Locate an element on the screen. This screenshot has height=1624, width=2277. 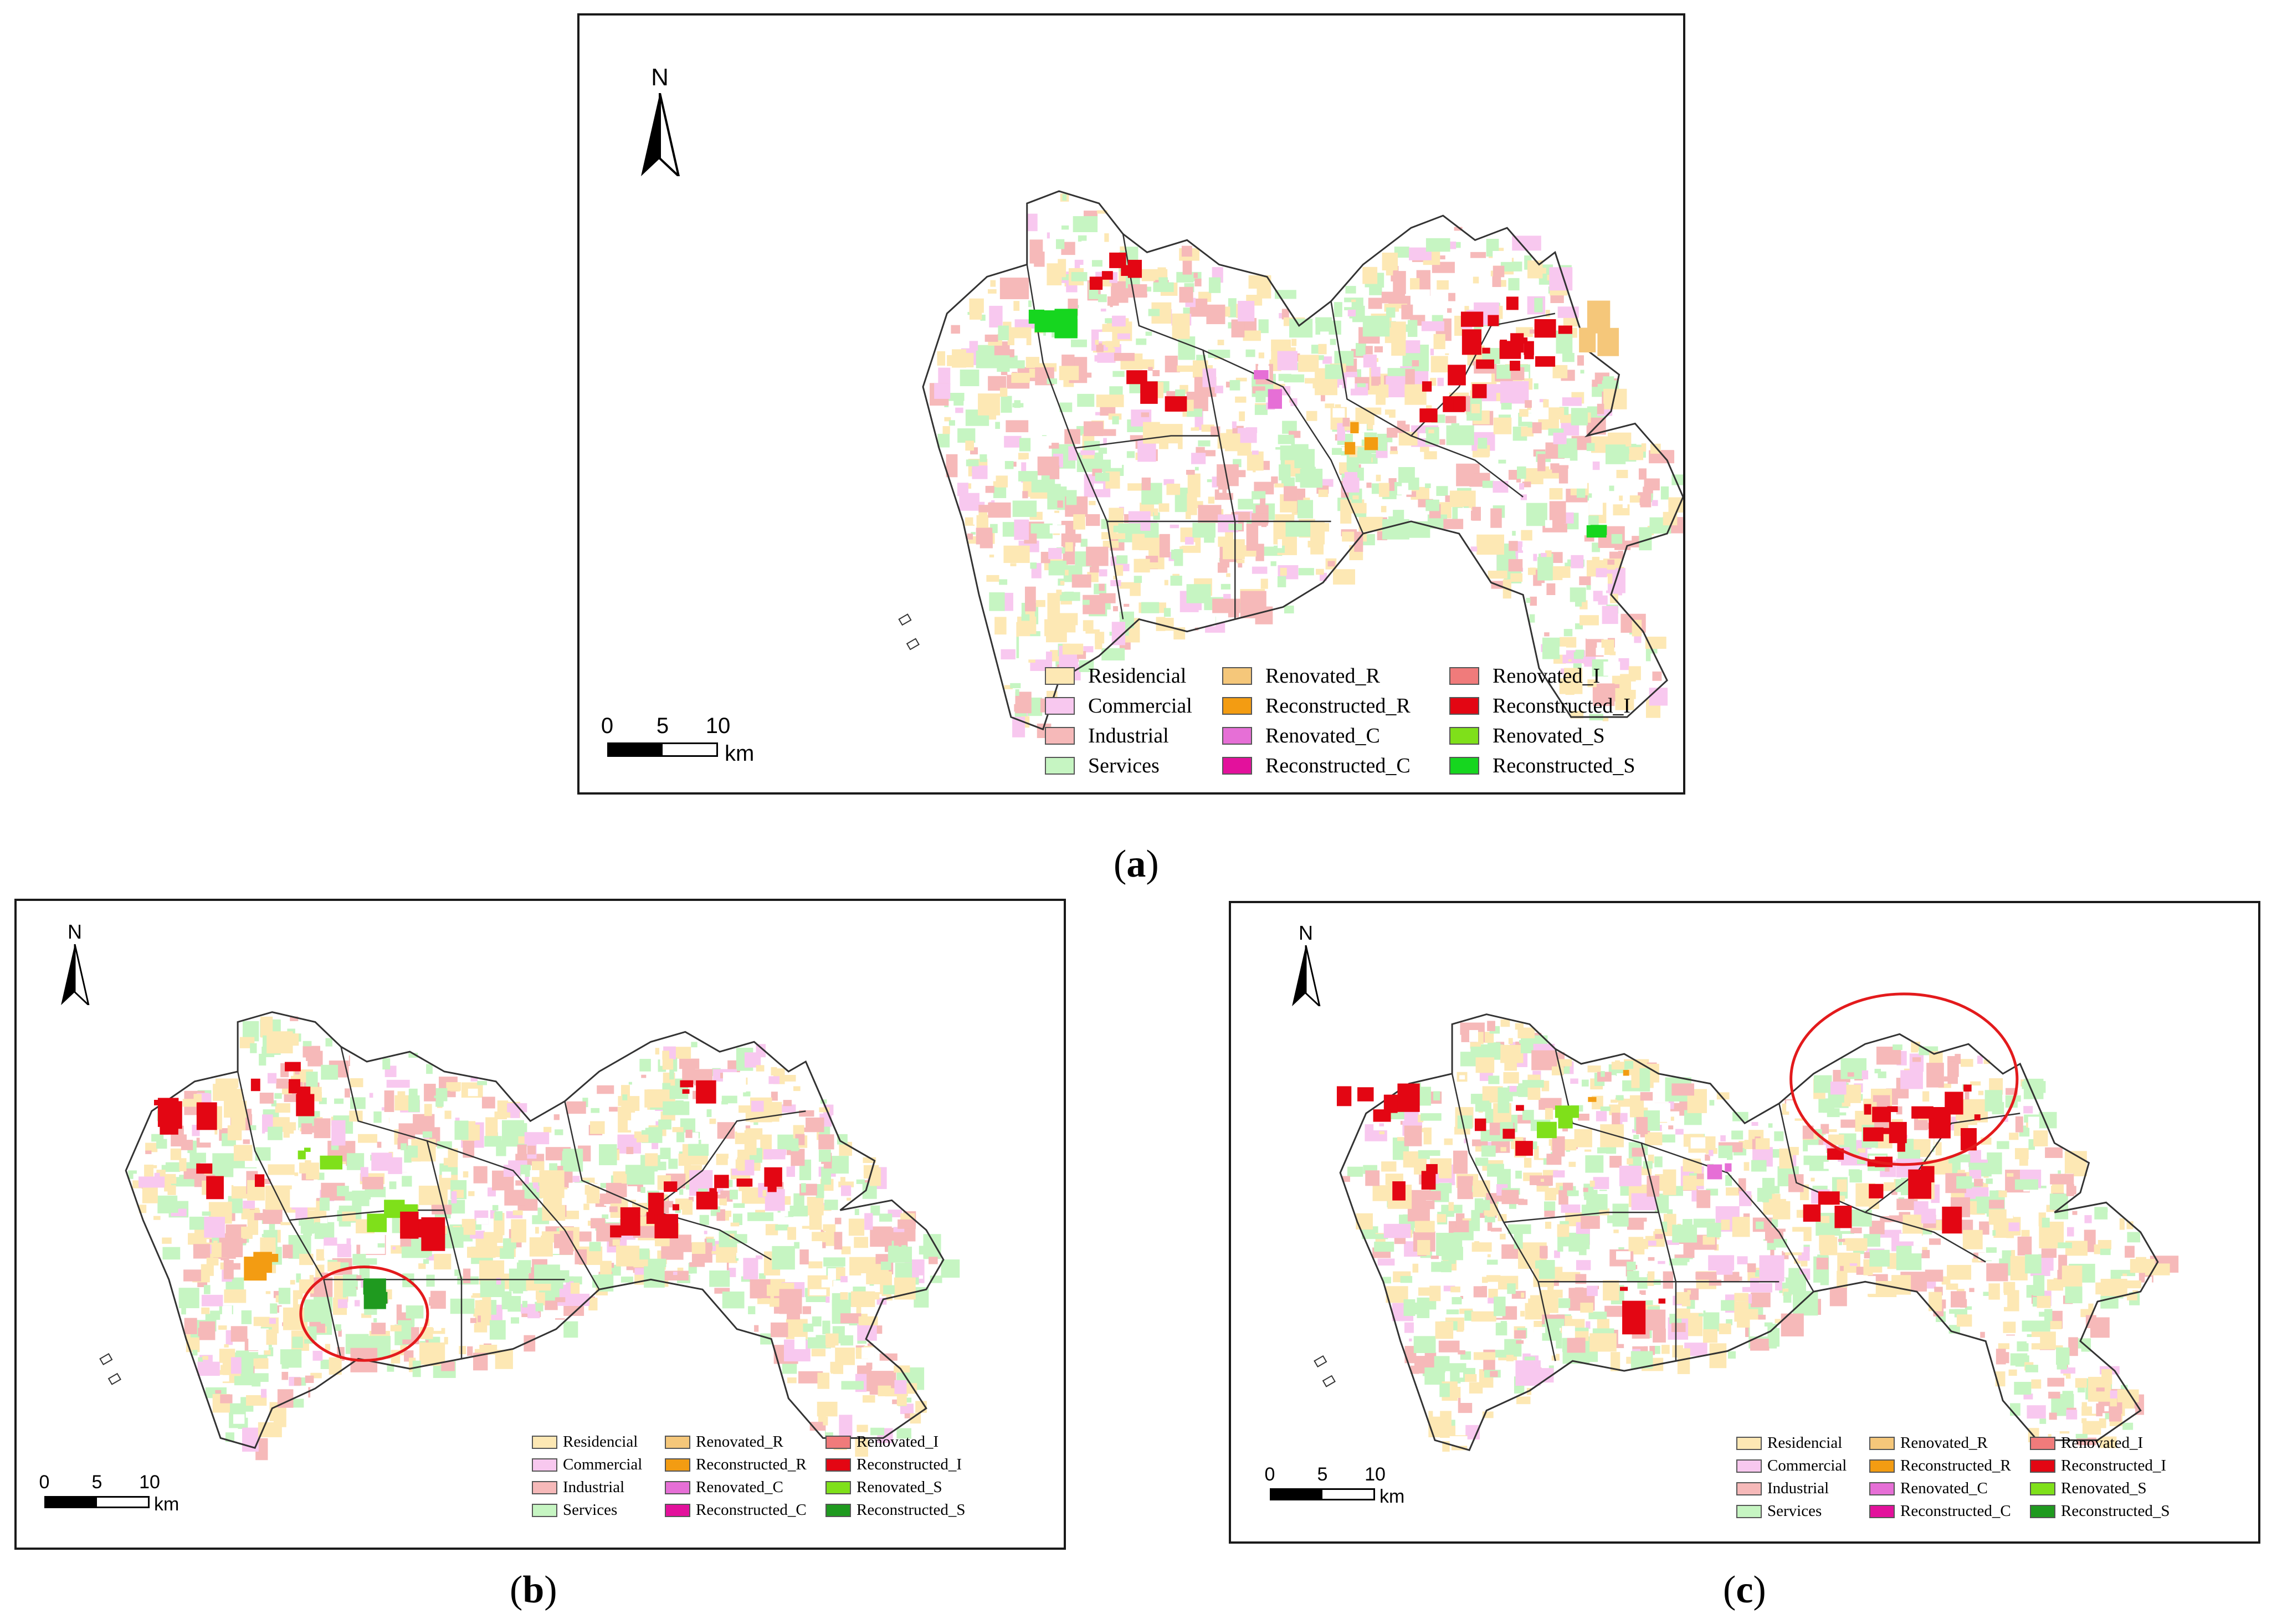
scale-bar-graphic is located at coordinates (97, 1502).